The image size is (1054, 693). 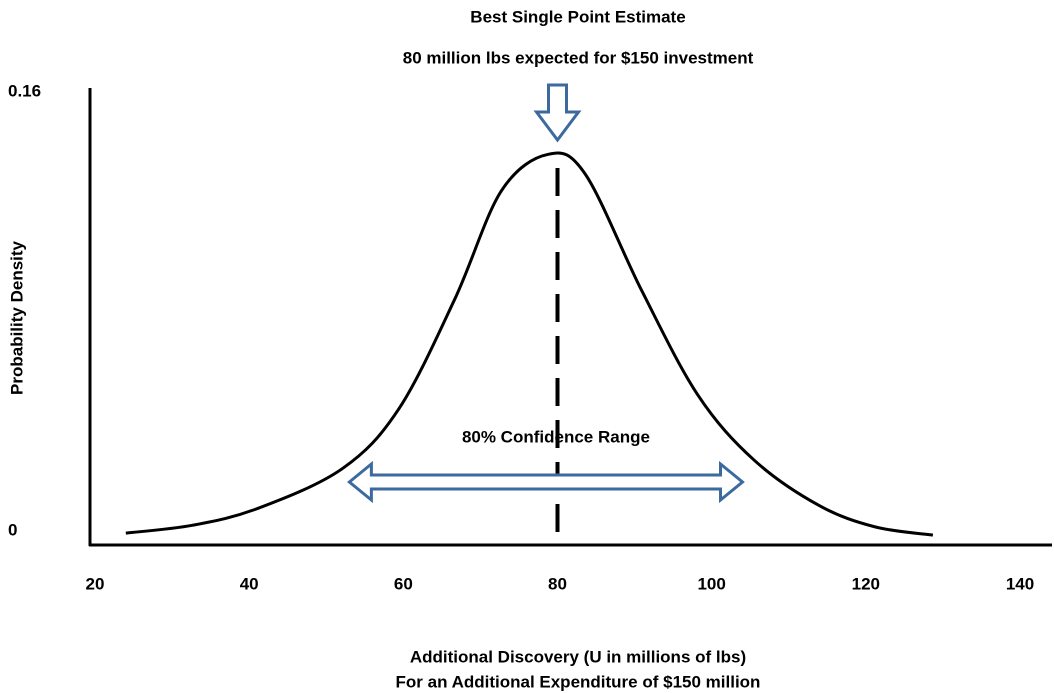 What do you see at coordinates (403, 583) in the screenshot?
I see `x-tick-label: 60` at bounding box center [403, 583].